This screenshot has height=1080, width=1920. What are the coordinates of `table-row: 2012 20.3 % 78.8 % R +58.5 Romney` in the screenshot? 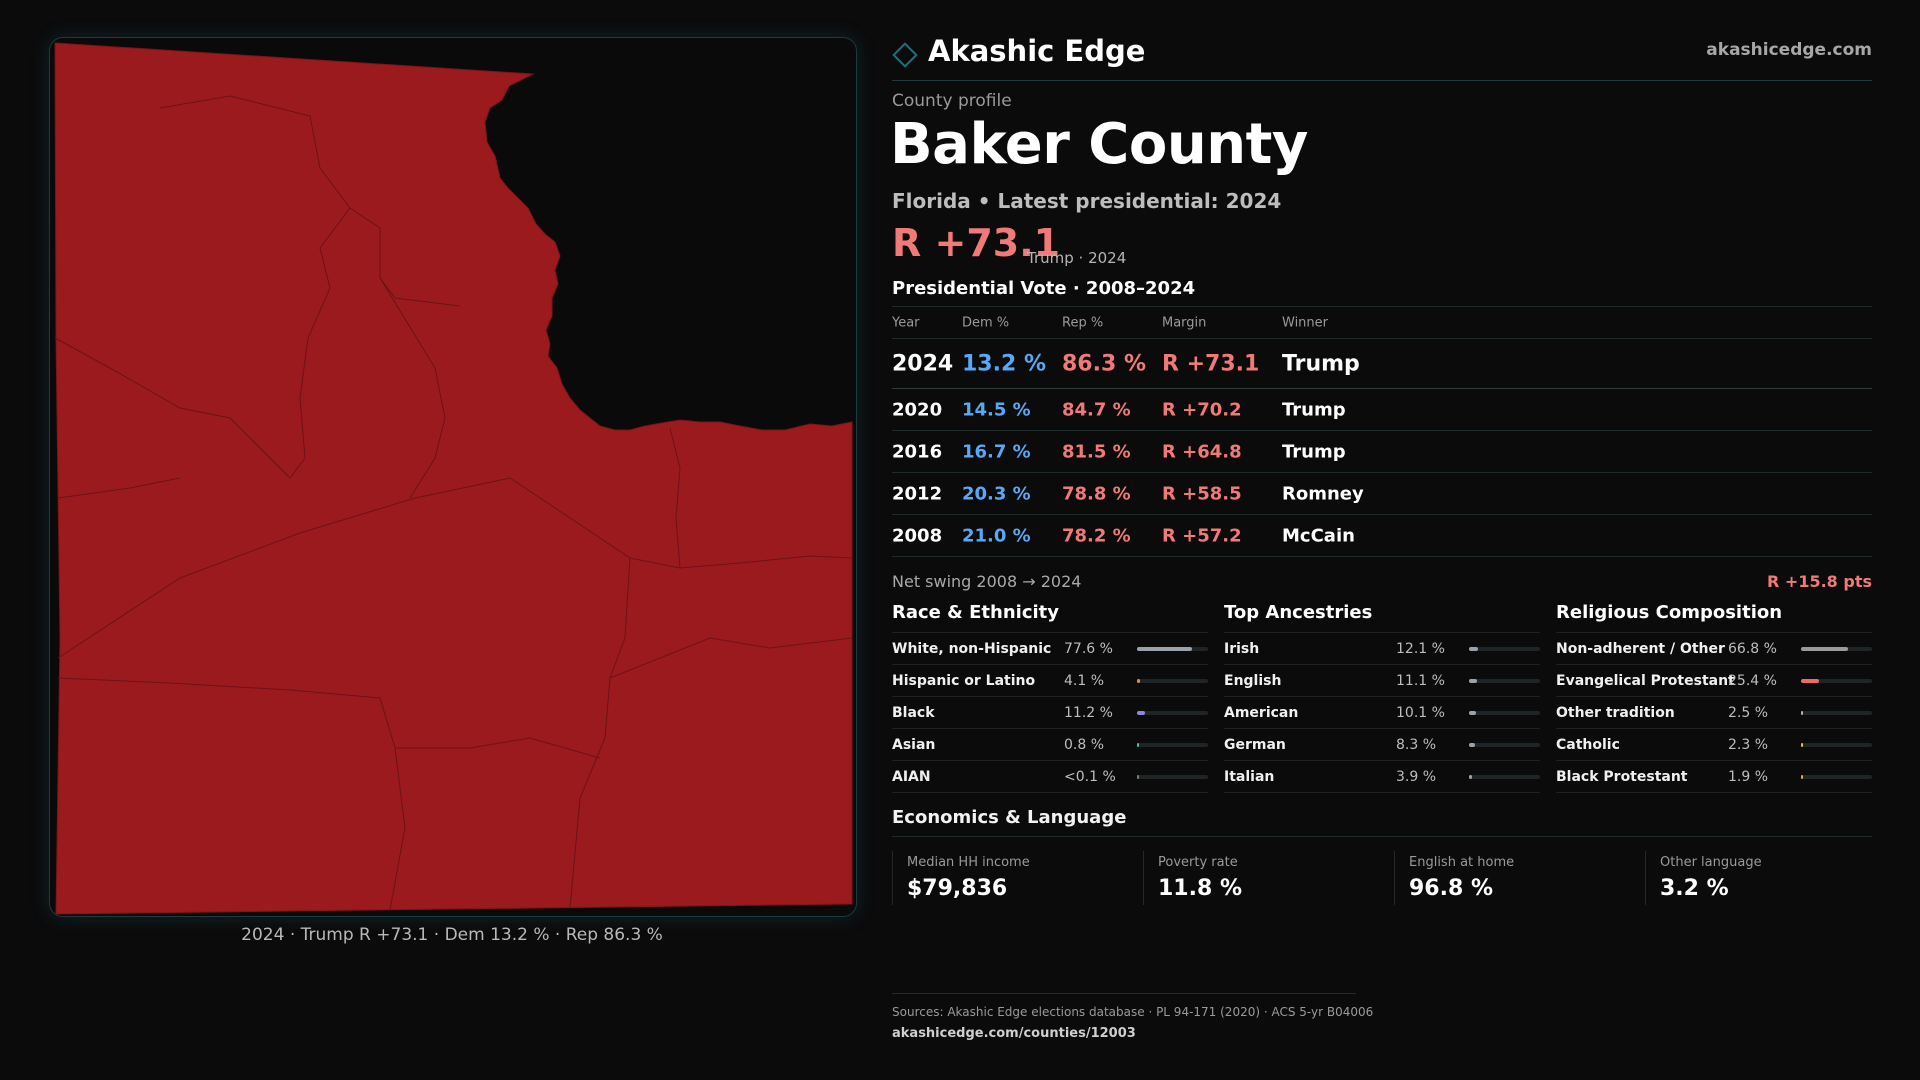 It's located at (1382, 494).